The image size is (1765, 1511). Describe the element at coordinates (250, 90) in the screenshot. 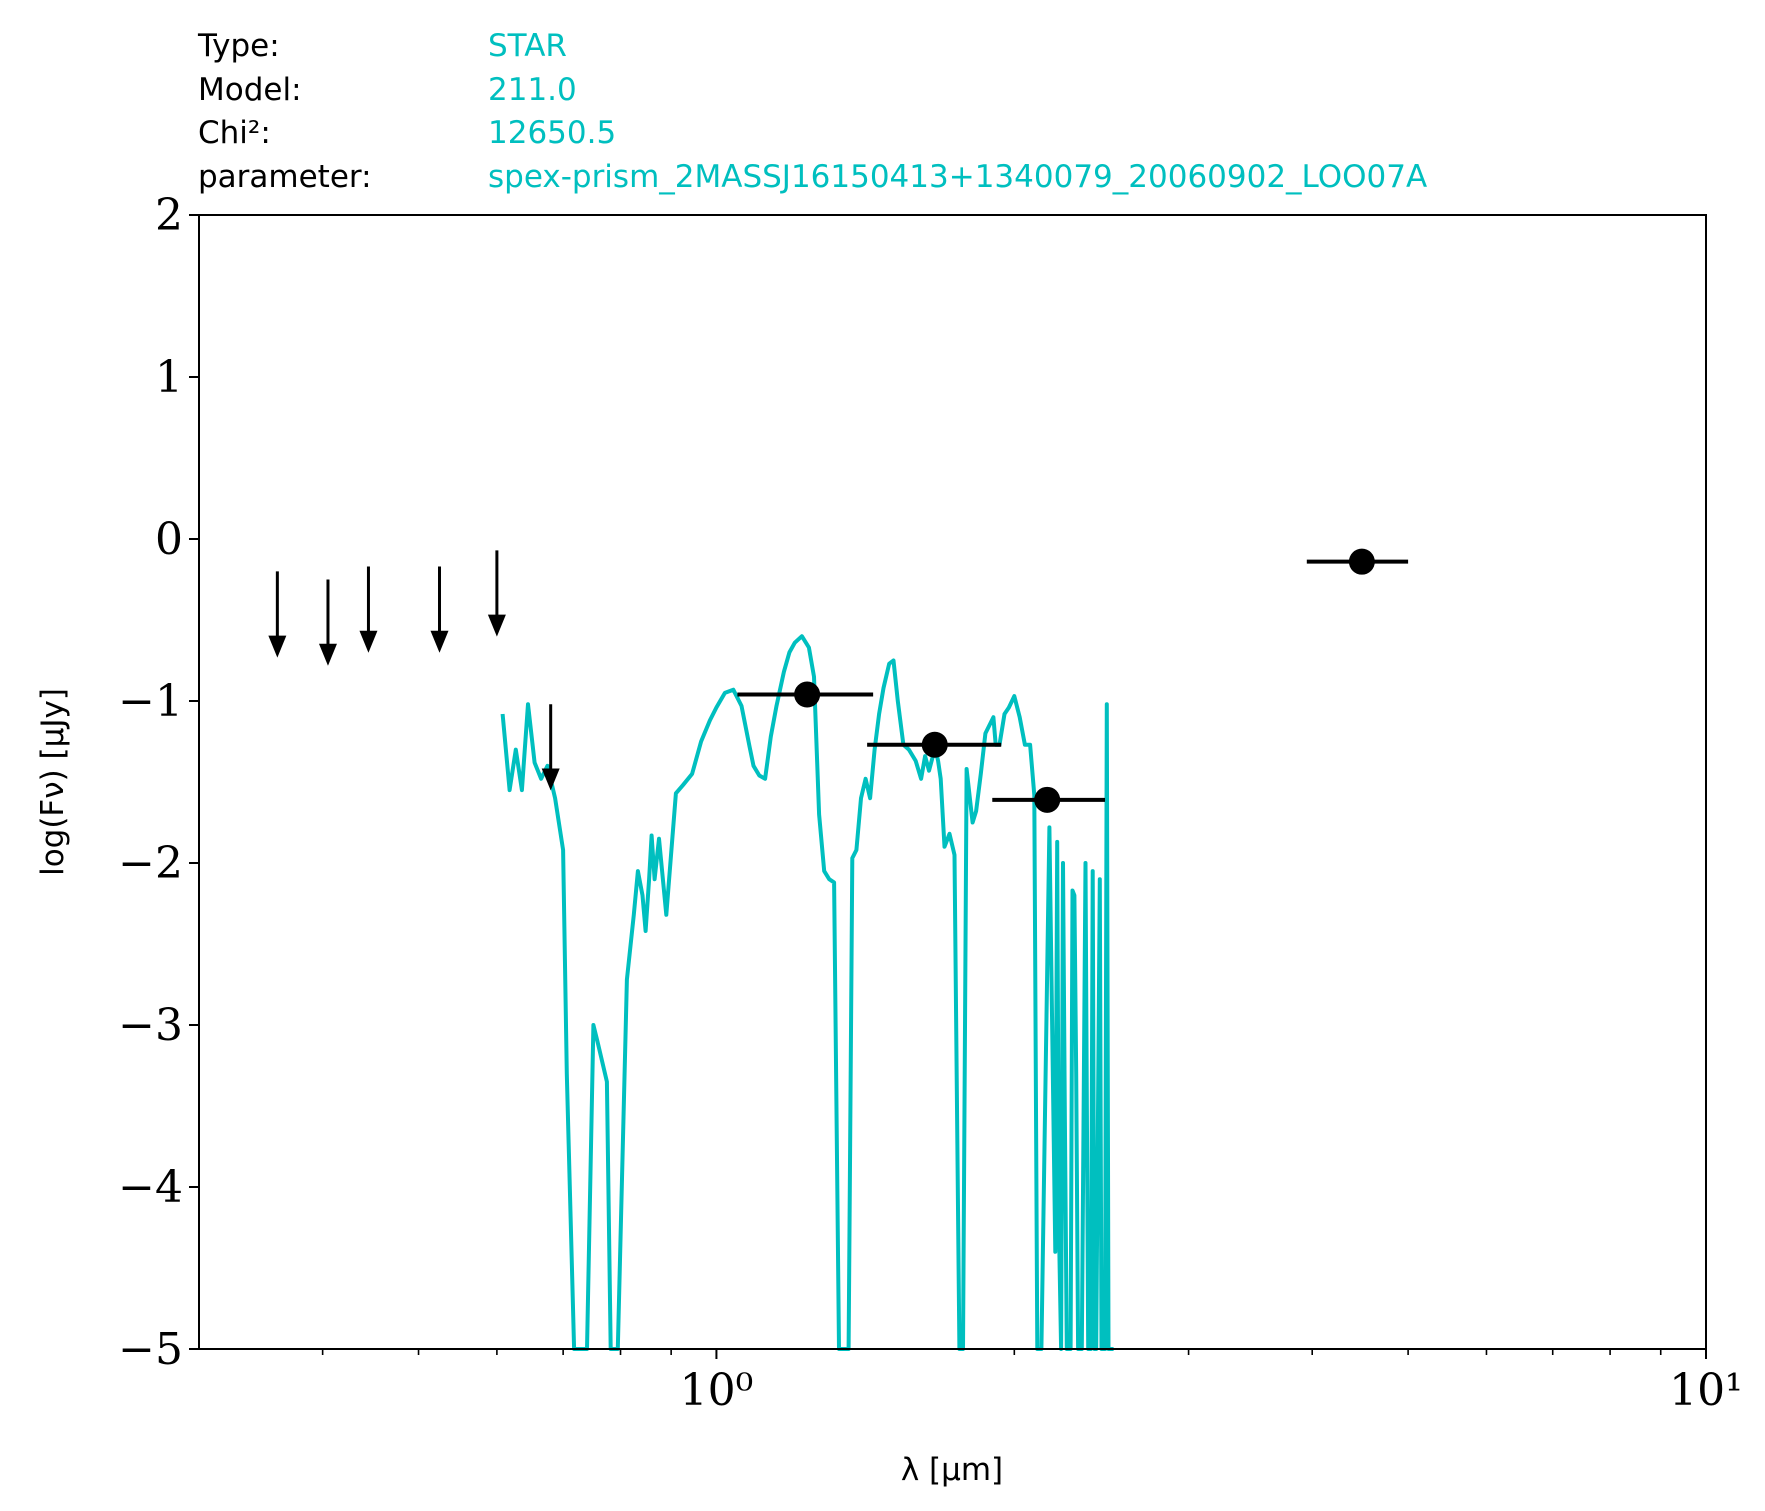

I see `info-label-model: Model:` at that location.